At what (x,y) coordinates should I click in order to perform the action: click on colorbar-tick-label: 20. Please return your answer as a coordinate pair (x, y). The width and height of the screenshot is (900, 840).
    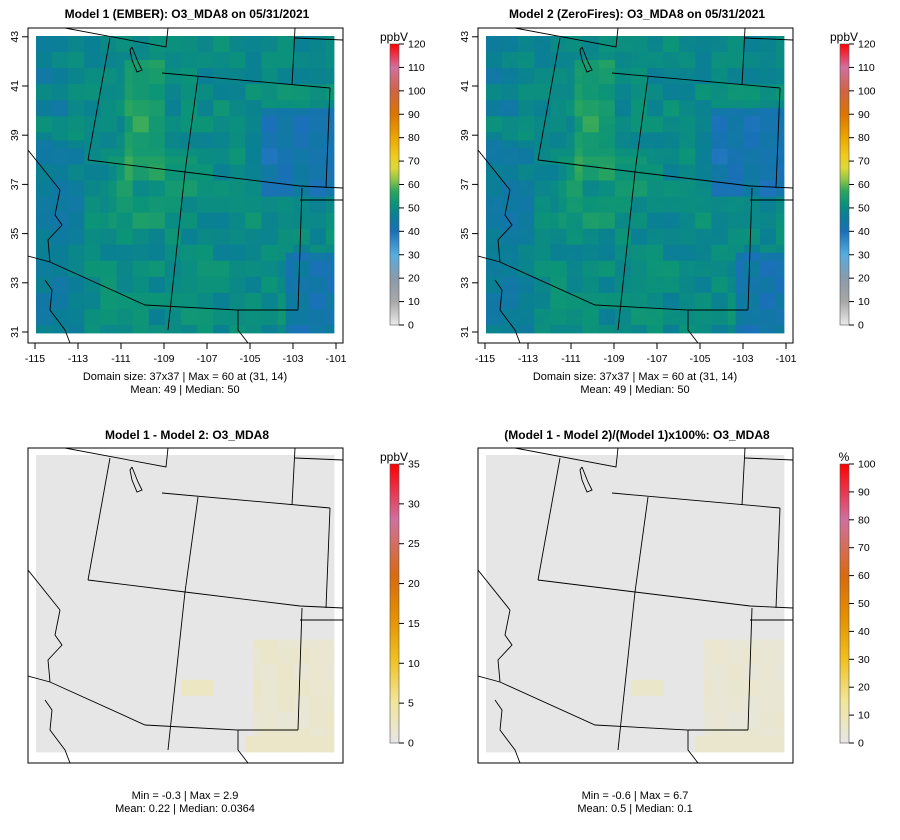
    Looking at the image, I should click on (864, 279).